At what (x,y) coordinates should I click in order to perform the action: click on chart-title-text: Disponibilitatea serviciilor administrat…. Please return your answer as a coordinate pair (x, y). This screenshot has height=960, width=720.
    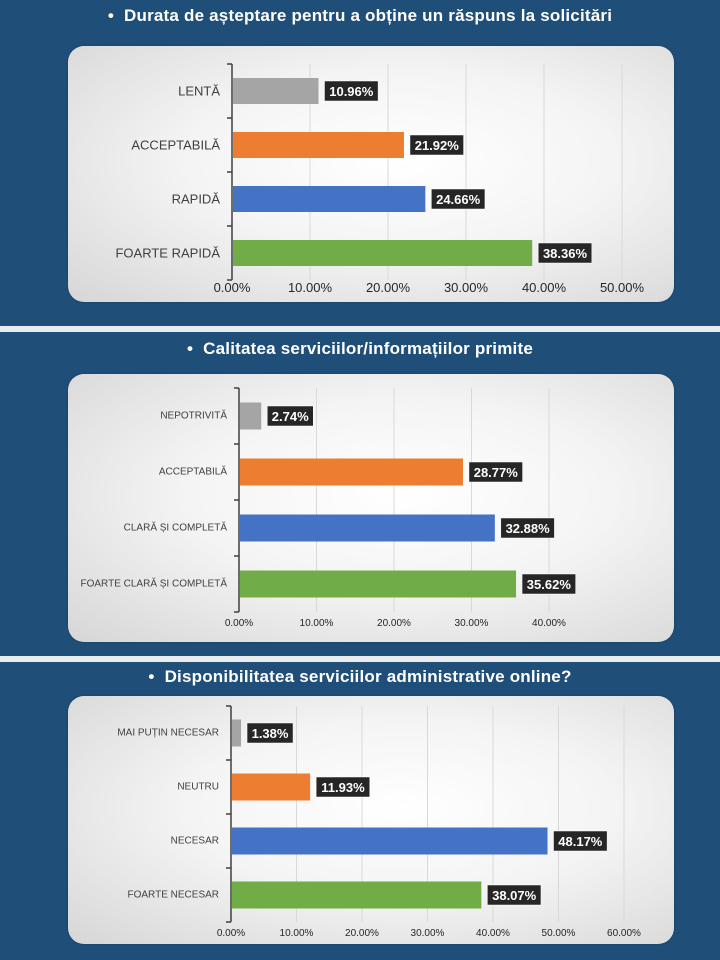
    Looking at the image, I should click on (368, 676).